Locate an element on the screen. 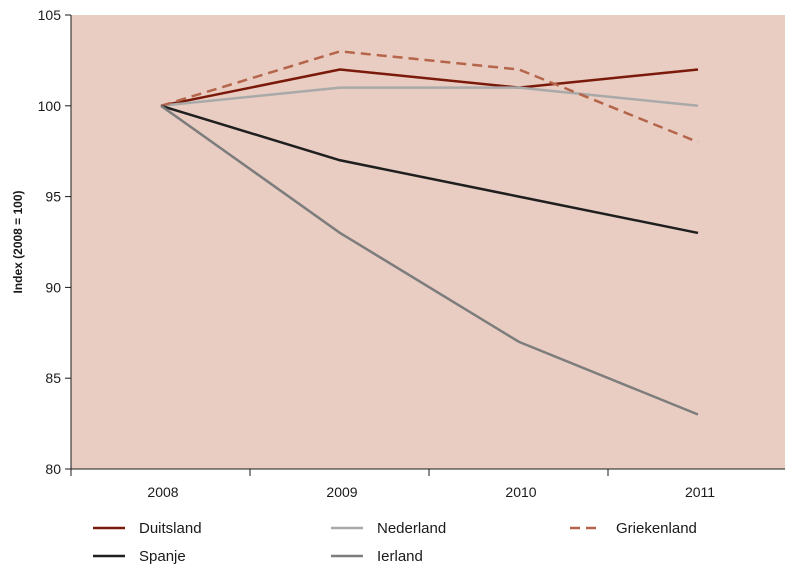  x-tick-label-2009: 2009 is located at coordinates (341, 492).